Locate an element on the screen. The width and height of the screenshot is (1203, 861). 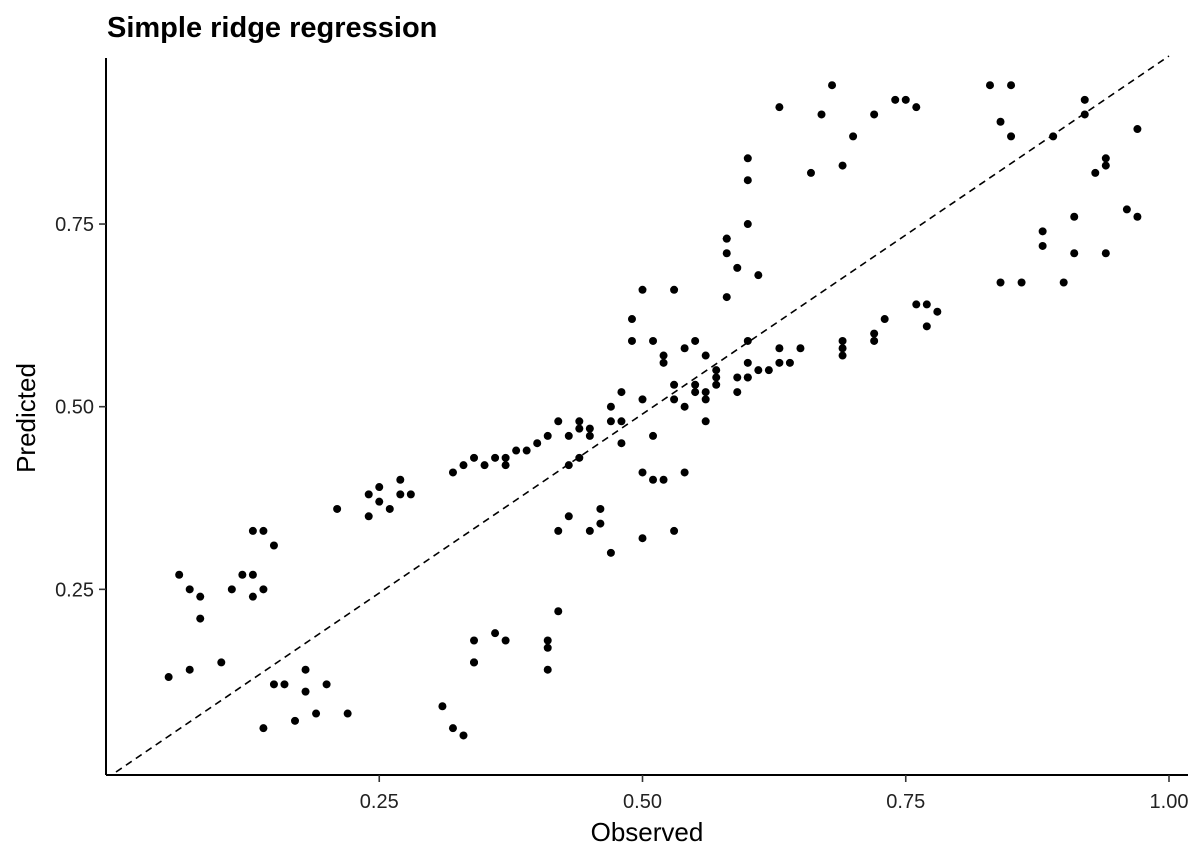
chart-title: Simple ridge regression is located at coordinates (272, 28).